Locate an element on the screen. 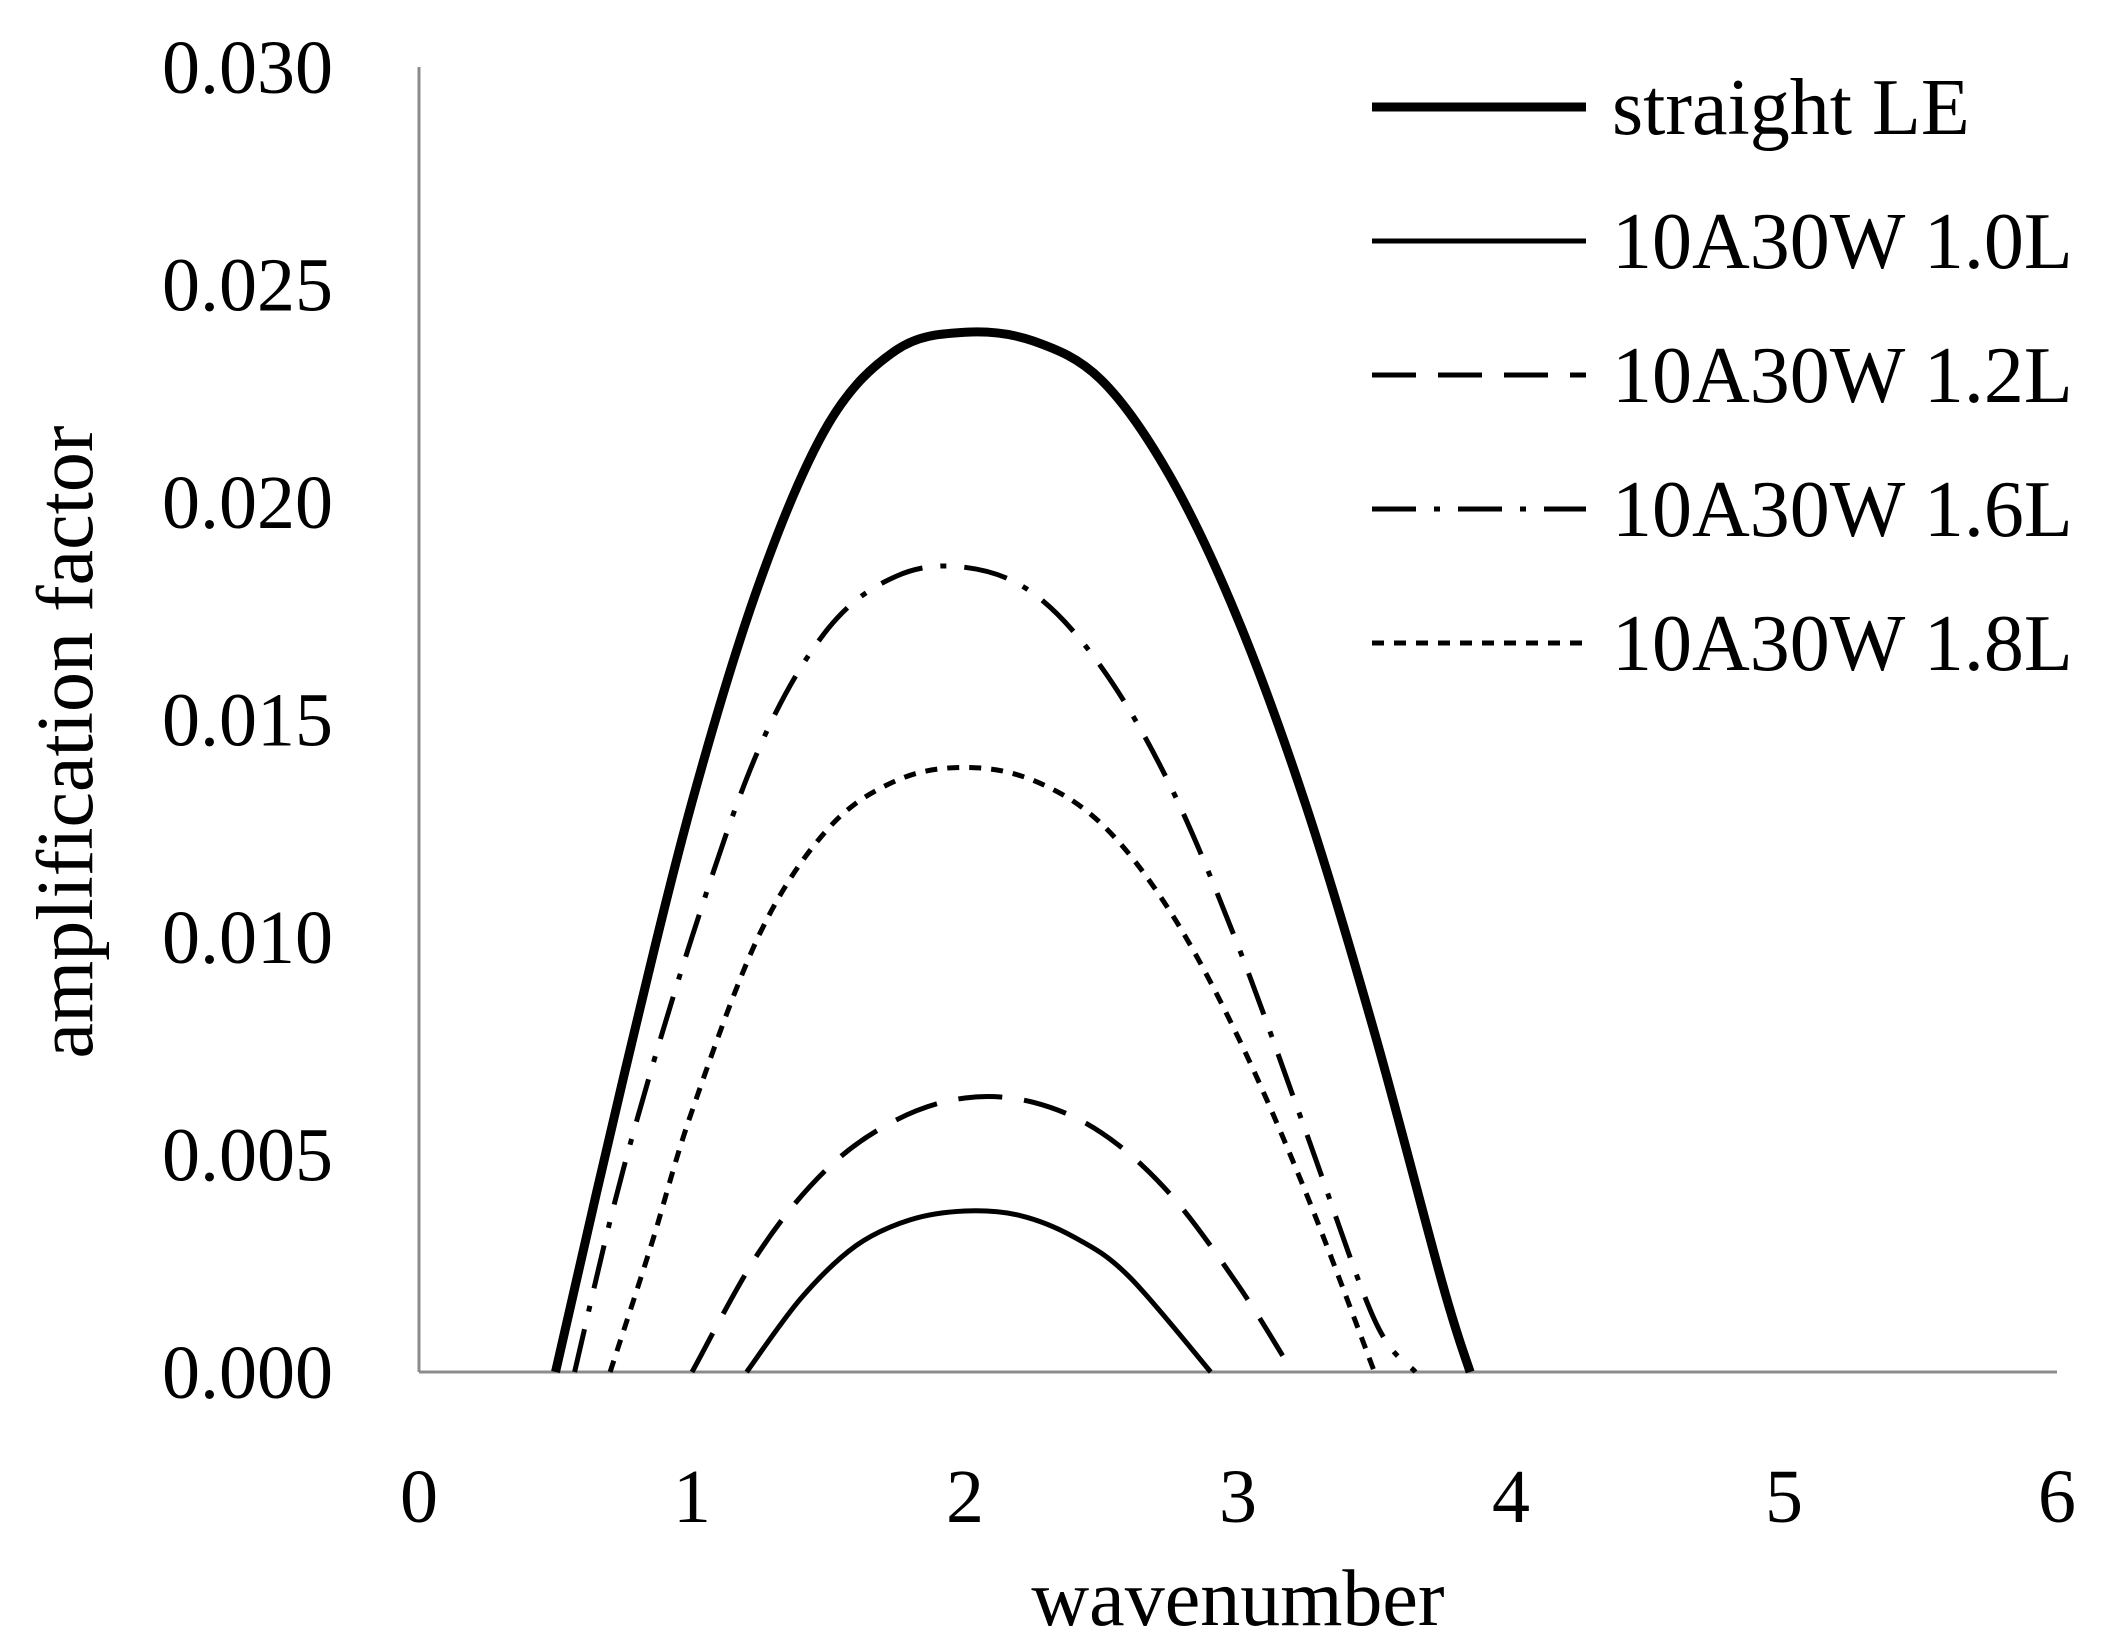 Image resolution: width=2124 pixels, height=1644 pixels. legend-item: 10A30W 1.8L is located at coordinates (1722, 644).